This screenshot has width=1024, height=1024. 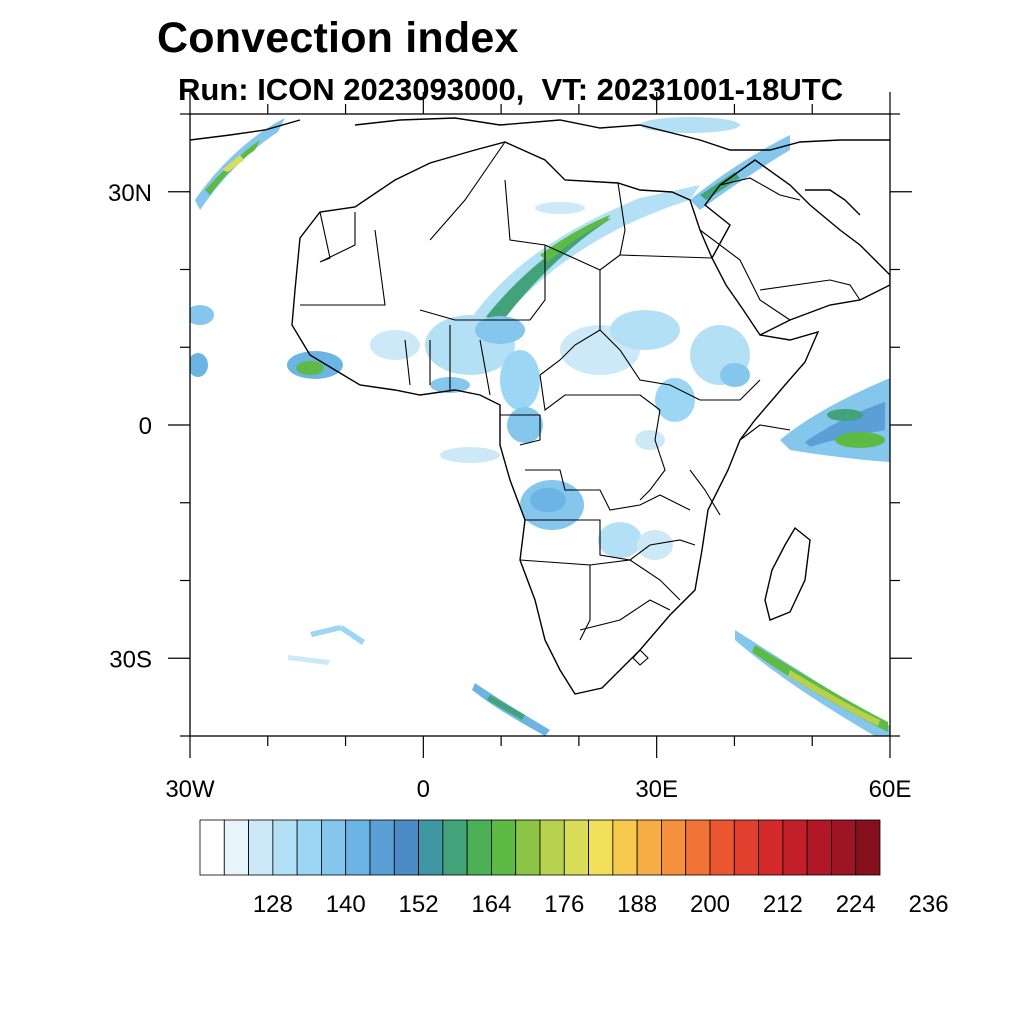 What do you see at coordinates (273, 904) in the screenshot?
I see `colorbar-label: 128` at bounding box center [273, 904].